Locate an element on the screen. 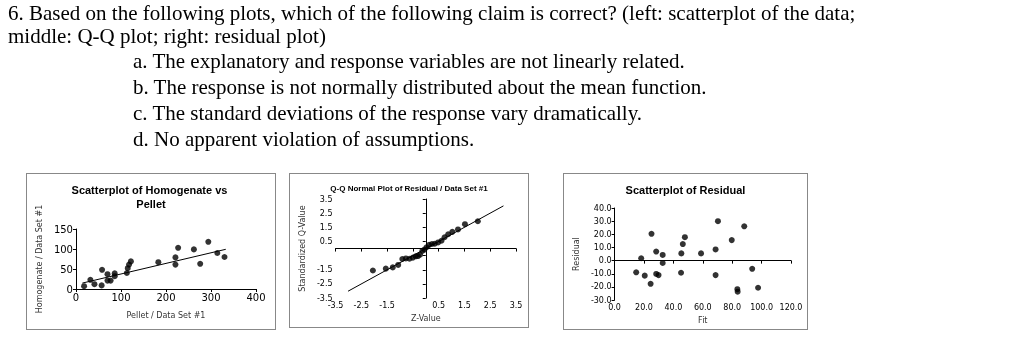  y-tick-label: 2.5 is located at coordinates (326, 213).